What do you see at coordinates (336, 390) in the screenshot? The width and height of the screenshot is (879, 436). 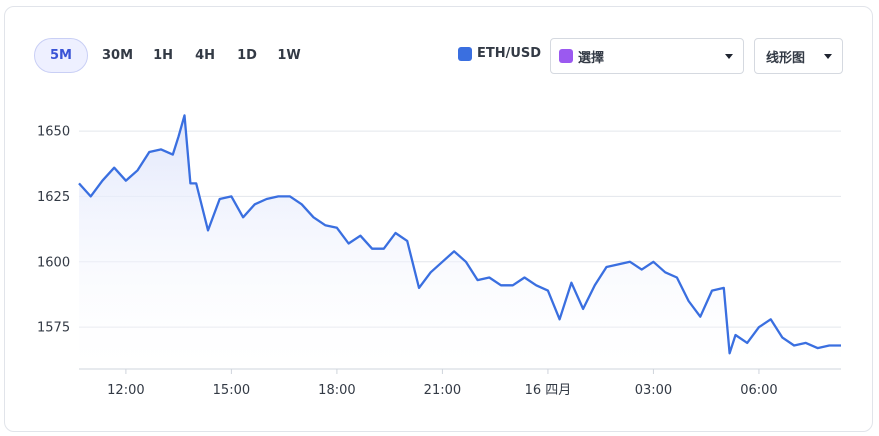 I see `x-tick-label: 18:00` at bounding box center [336, 390].